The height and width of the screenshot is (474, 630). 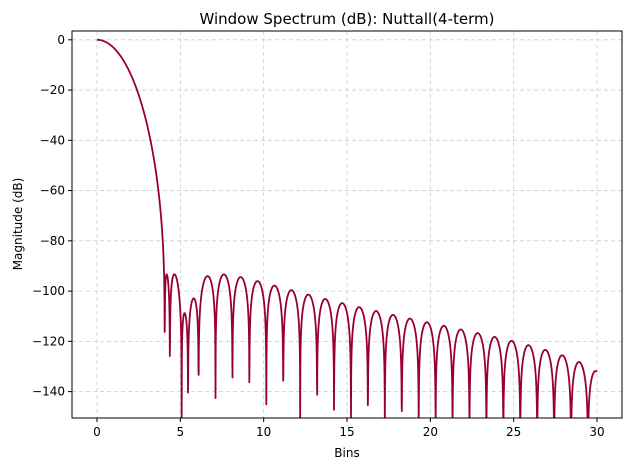 I want to click on x-axis: 0 5 10 15 20 25 30, so click(x=349, y=428).